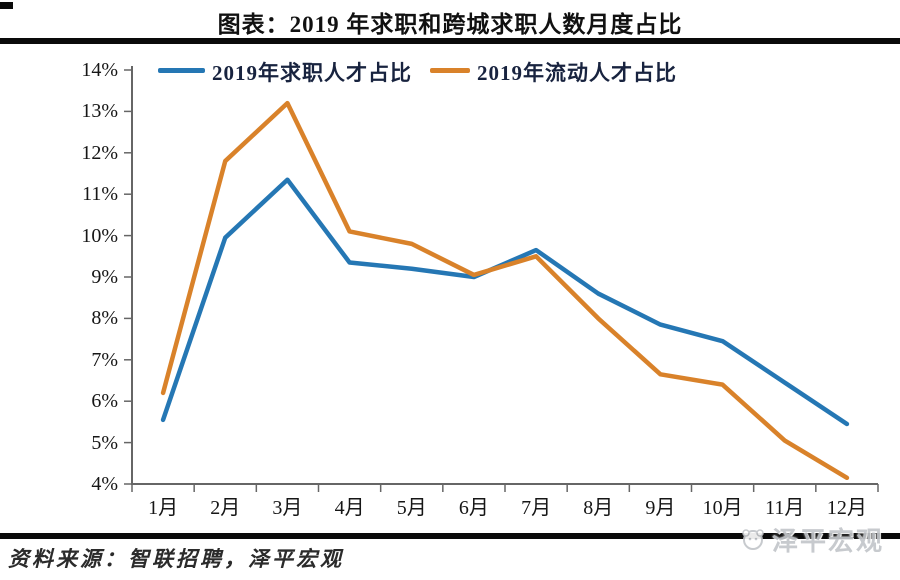  Describe the element at coordinates (785, 508) in the screenshot. I see `x-axis-label: 11月` at that location.